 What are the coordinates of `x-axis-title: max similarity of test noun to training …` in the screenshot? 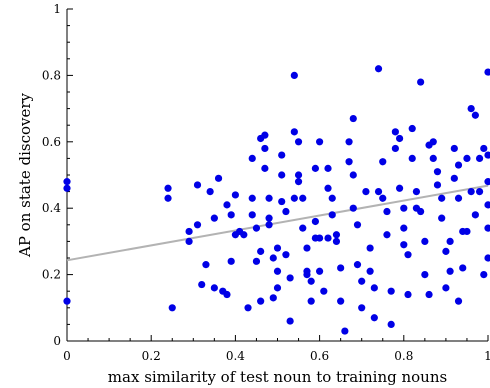 It's located at (277, 377).